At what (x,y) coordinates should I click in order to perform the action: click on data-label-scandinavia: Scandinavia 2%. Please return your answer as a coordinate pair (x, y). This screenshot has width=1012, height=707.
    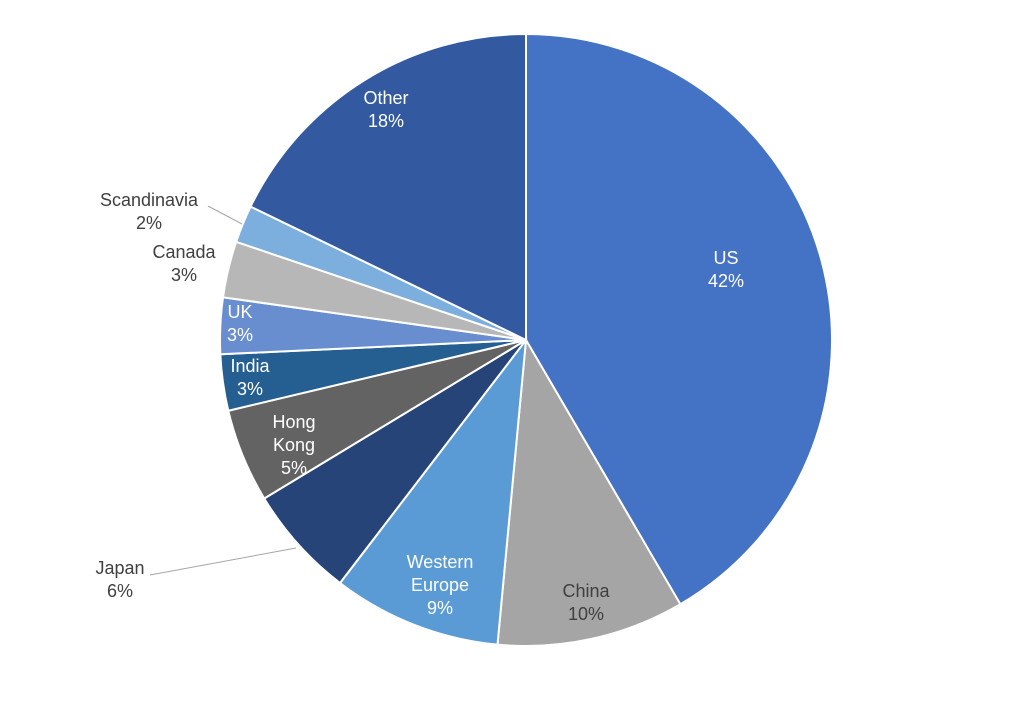
    Looking at the image, I should click on (149, 211).